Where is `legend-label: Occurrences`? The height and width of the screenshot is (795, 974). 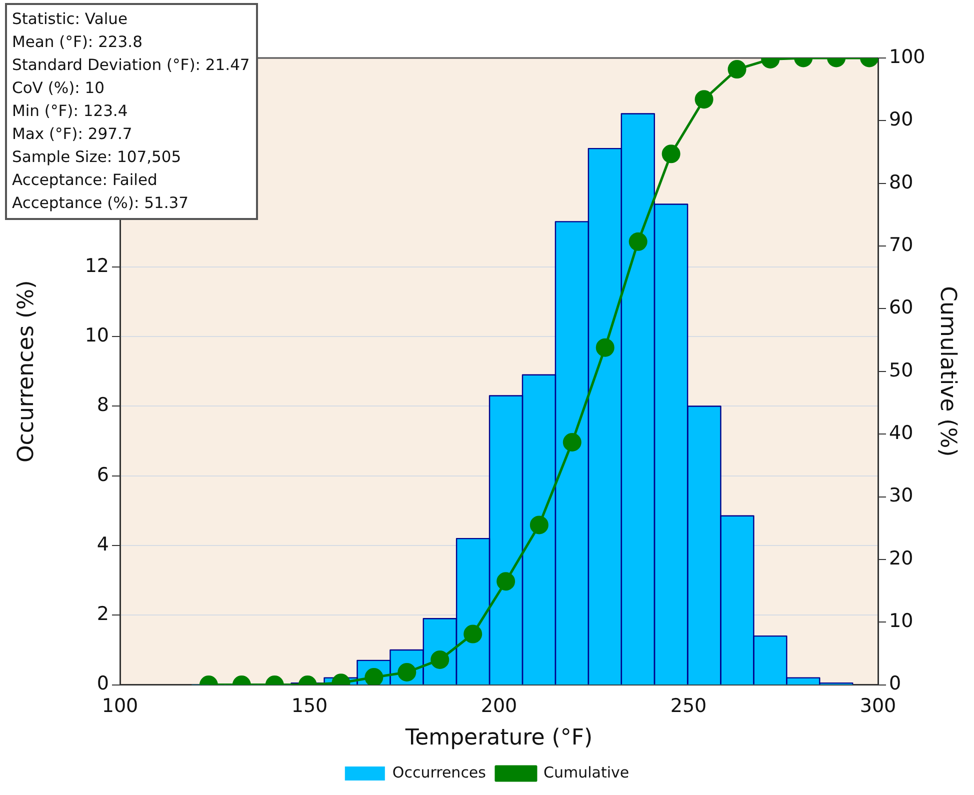 legend-label: Occurrences is located at coordinates (439, 772).